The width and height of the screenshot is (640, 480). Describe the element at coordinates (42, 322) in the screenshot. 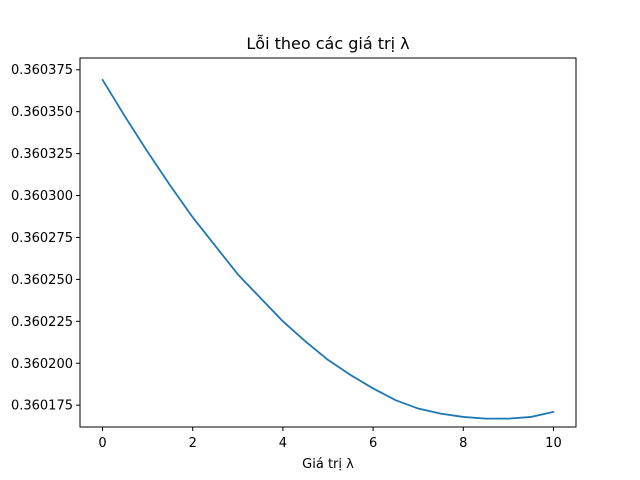

I see `y-tick-label: 0.360225` at that location.